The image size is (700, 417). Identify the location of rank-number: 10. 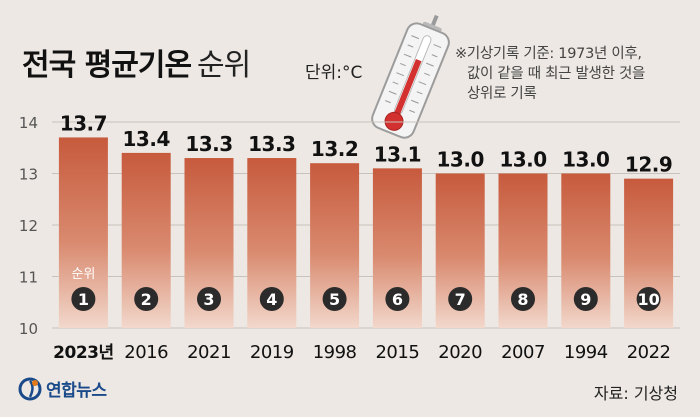
(648, 299).